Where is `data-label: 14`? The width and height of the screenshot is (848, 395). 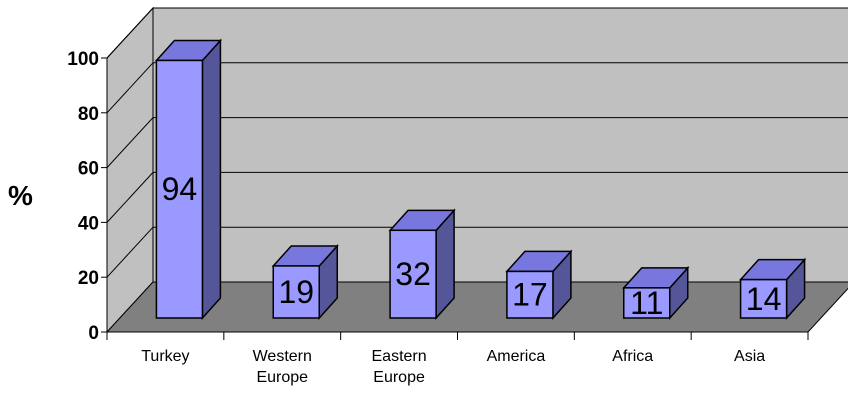
data-label: 14 is located at coordinates (764, 299).